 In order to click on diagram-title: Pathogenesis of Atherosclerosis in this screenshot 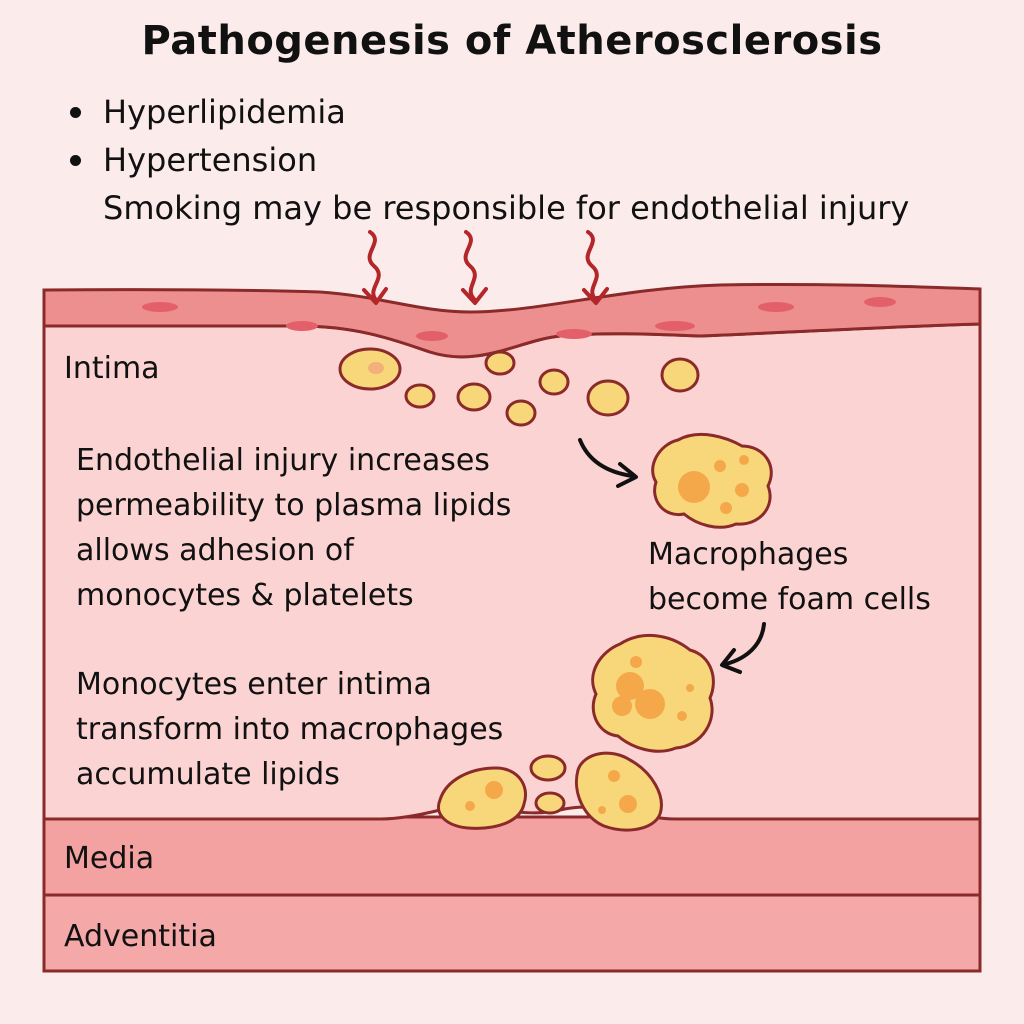, I will do `click(512, 41)`.